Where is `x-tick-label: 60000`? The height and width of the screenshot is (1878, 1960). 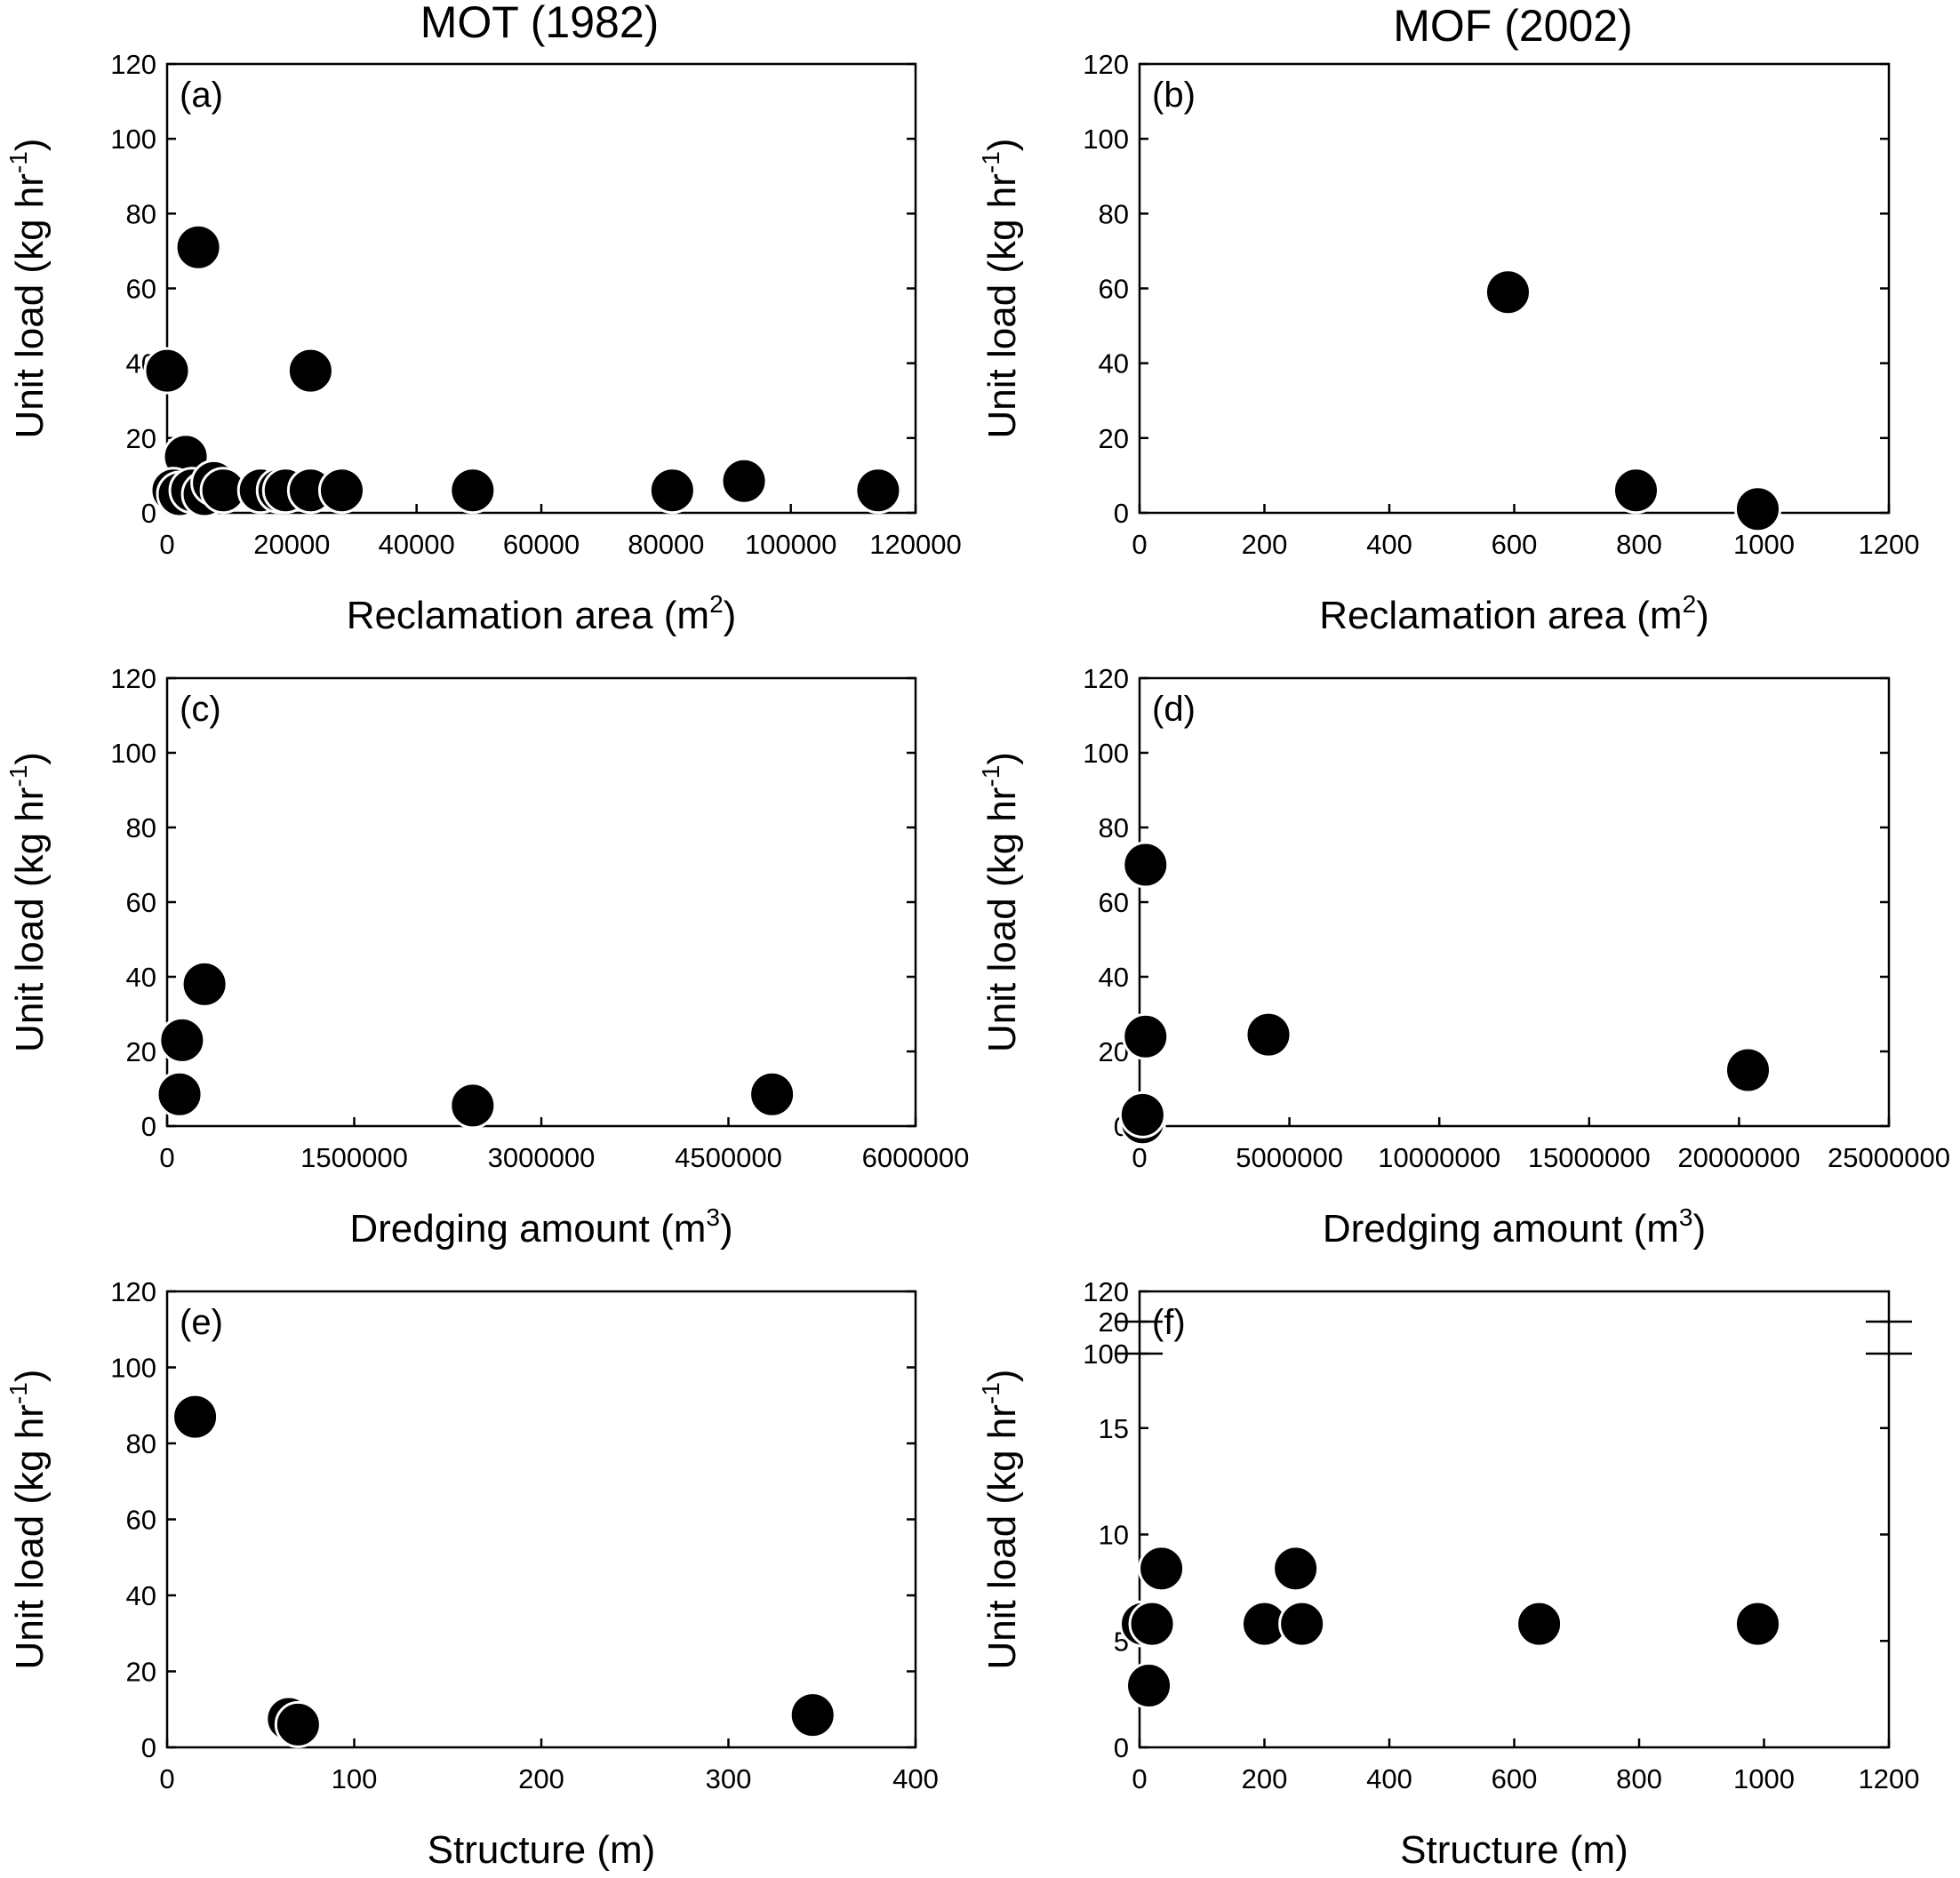
x-tick-label: 60000 is located at coordinates (541, 544).